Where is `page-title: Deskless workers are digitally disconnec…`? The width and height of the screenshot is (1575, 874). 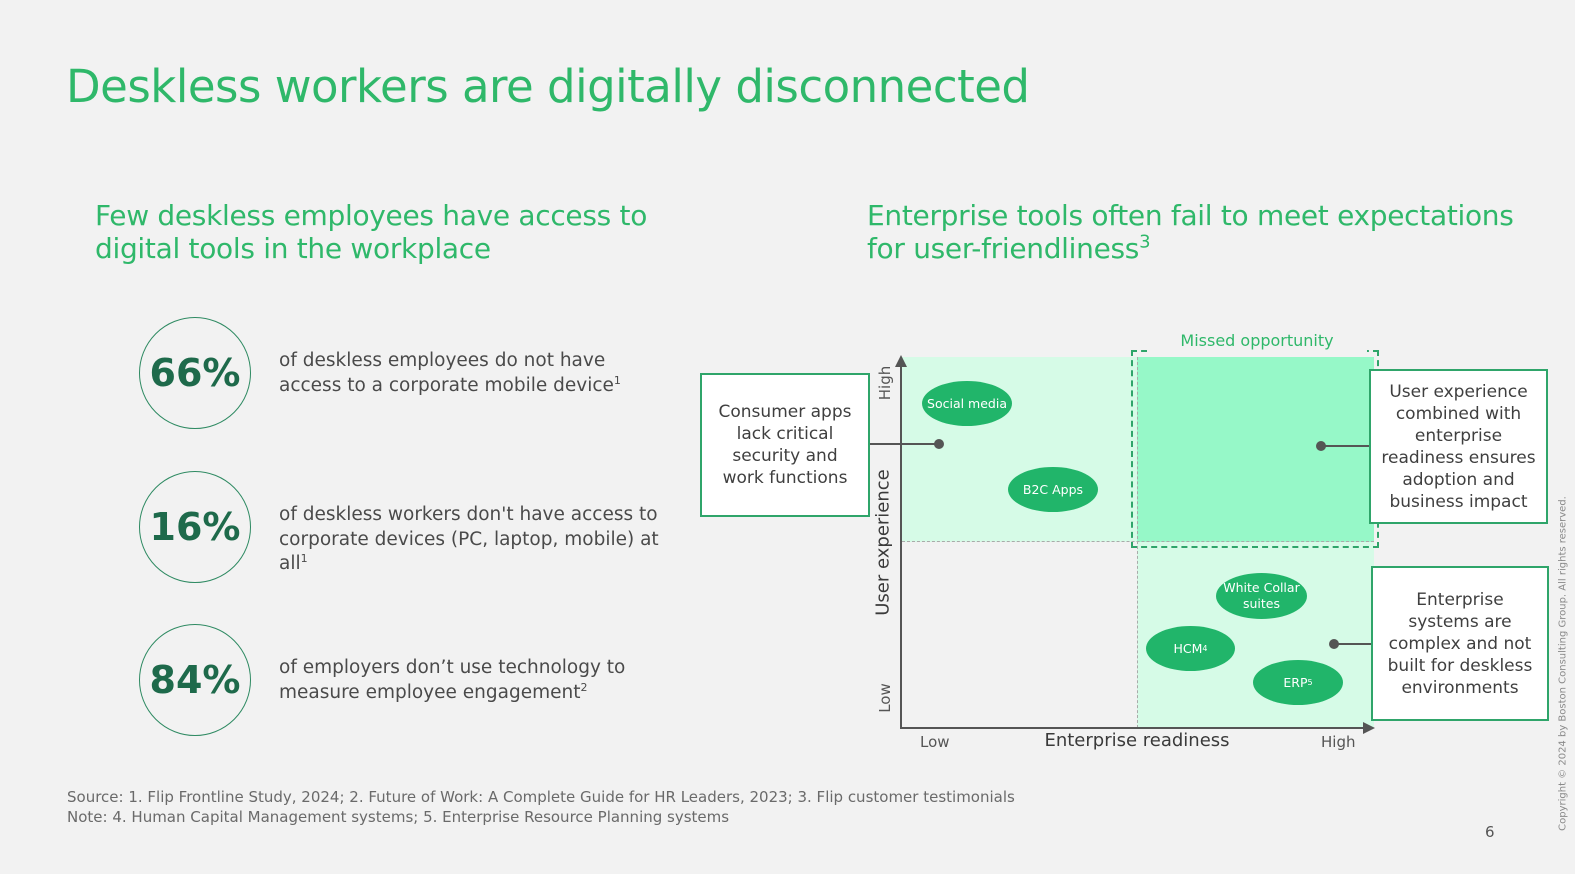 page-title: Deskless workers are digitally disconnec… is located at coordinates (548, 86).